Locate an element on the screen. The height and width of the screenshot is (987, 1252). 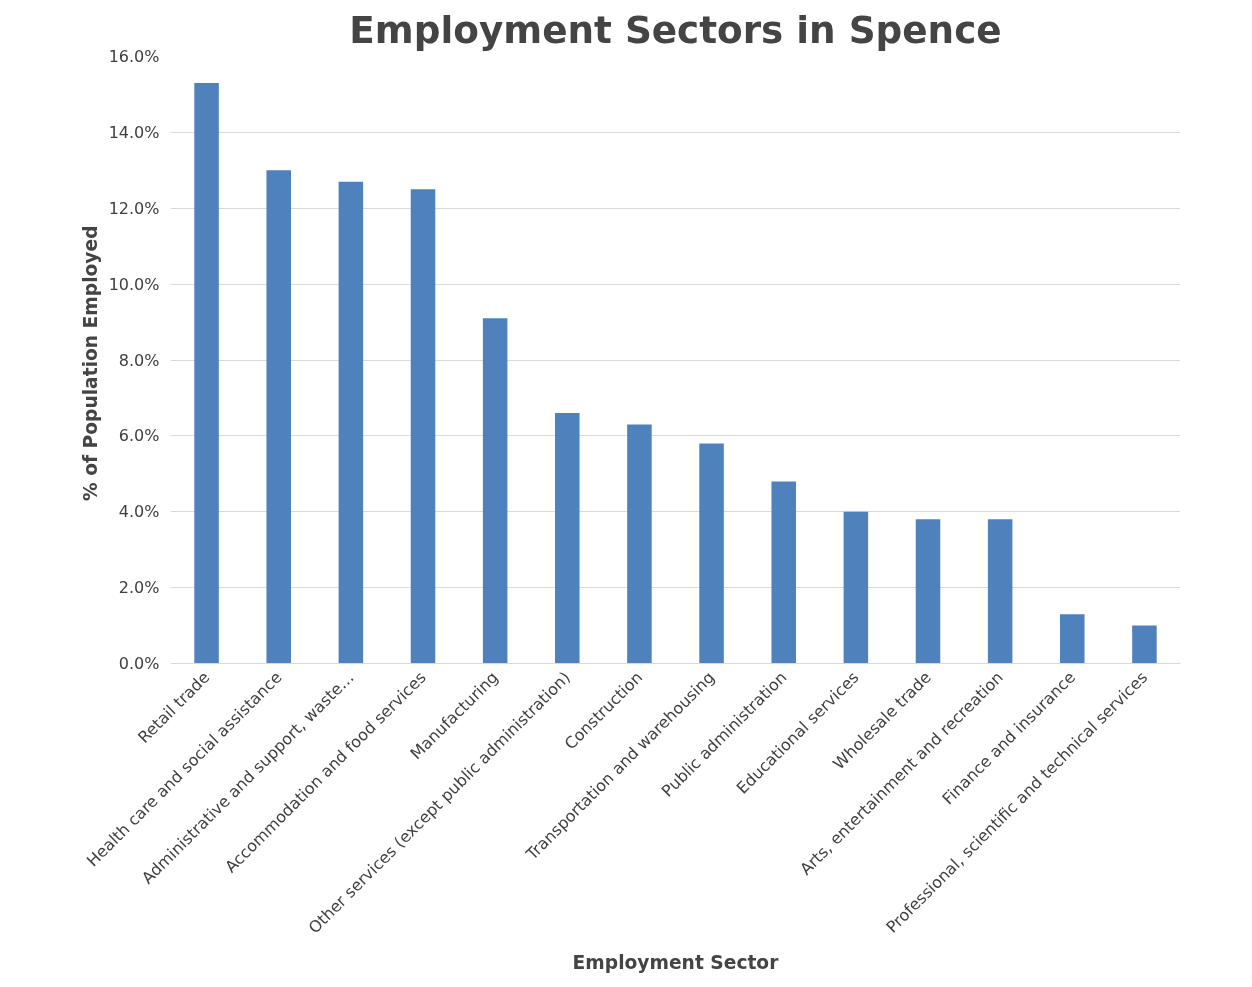
y-tick-label: 8.0% is located at coordinates (139, 360).